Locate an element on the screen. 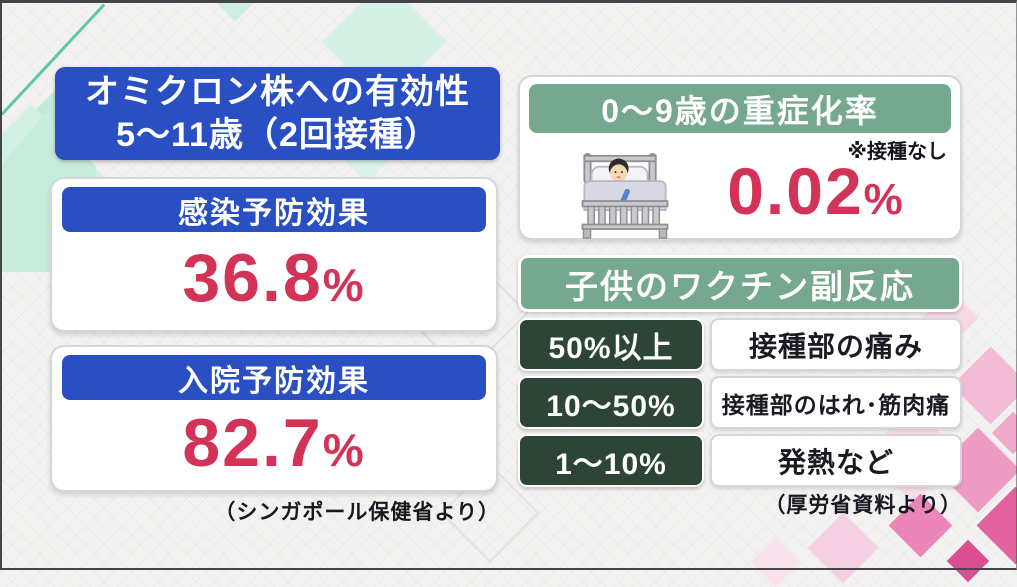 The height and width of the screenshot is (587, 1017). stat-value: 82.7 is located at coordinates (252, 443).